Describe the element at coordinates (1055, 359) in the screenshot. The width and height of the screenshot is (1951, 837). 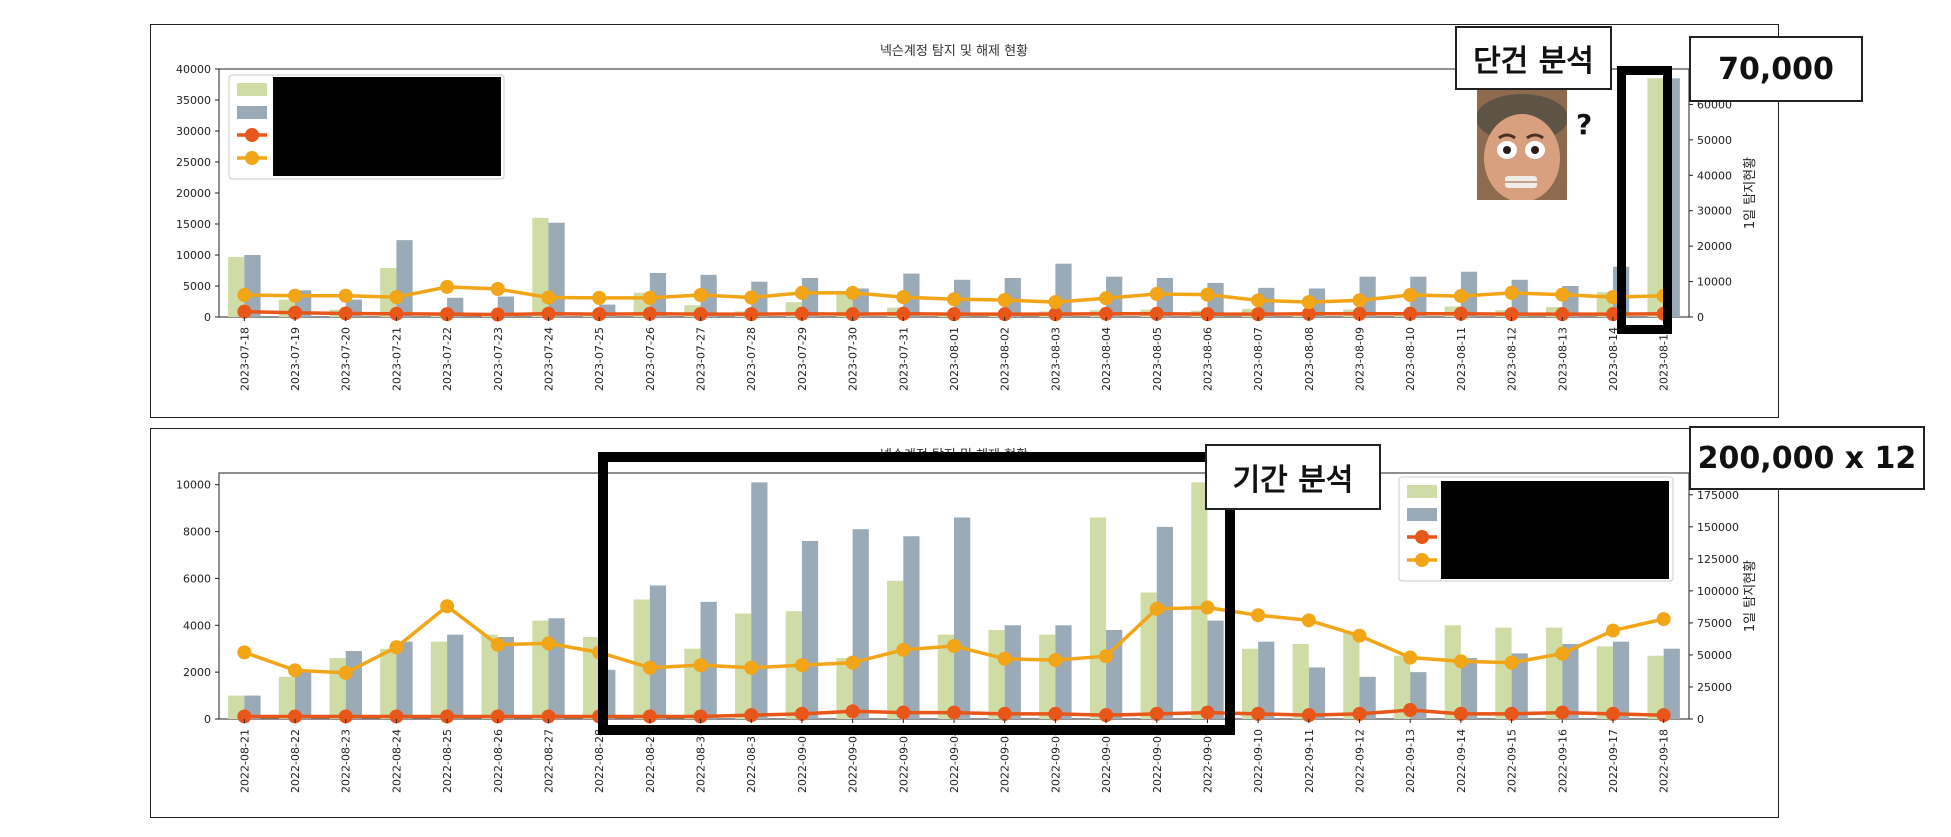
I see `x-tick-label: 2023-08-03` at that location.